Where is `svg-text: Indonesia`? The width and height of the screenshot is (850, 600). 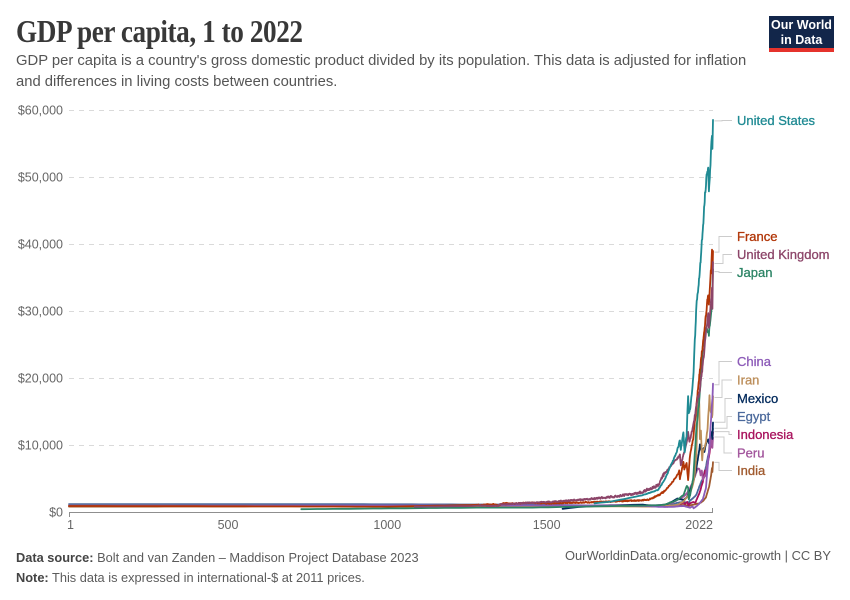
svg-text: Indonesia is located at coordinates (765, 434).